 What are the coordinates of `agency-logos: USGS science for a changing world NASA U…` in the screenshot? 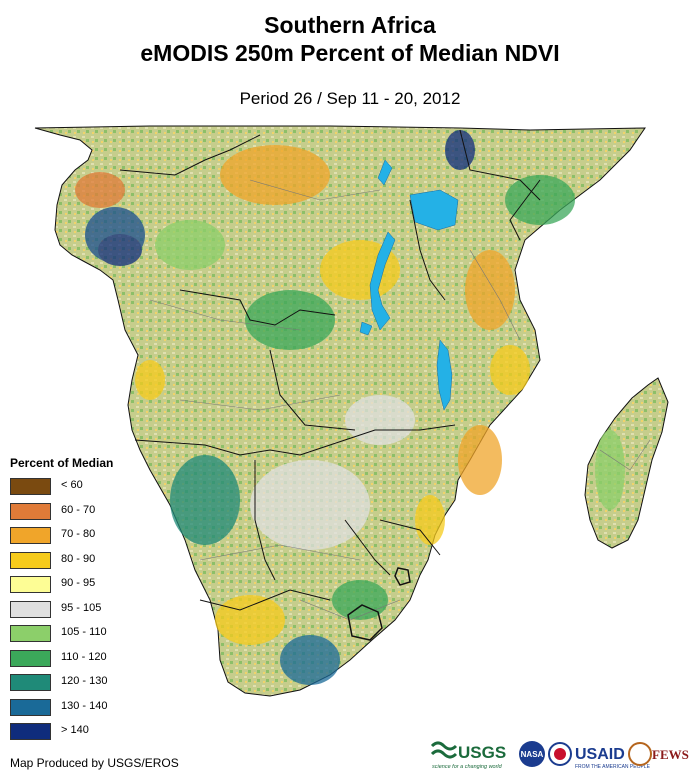 It's located at (560, 755).